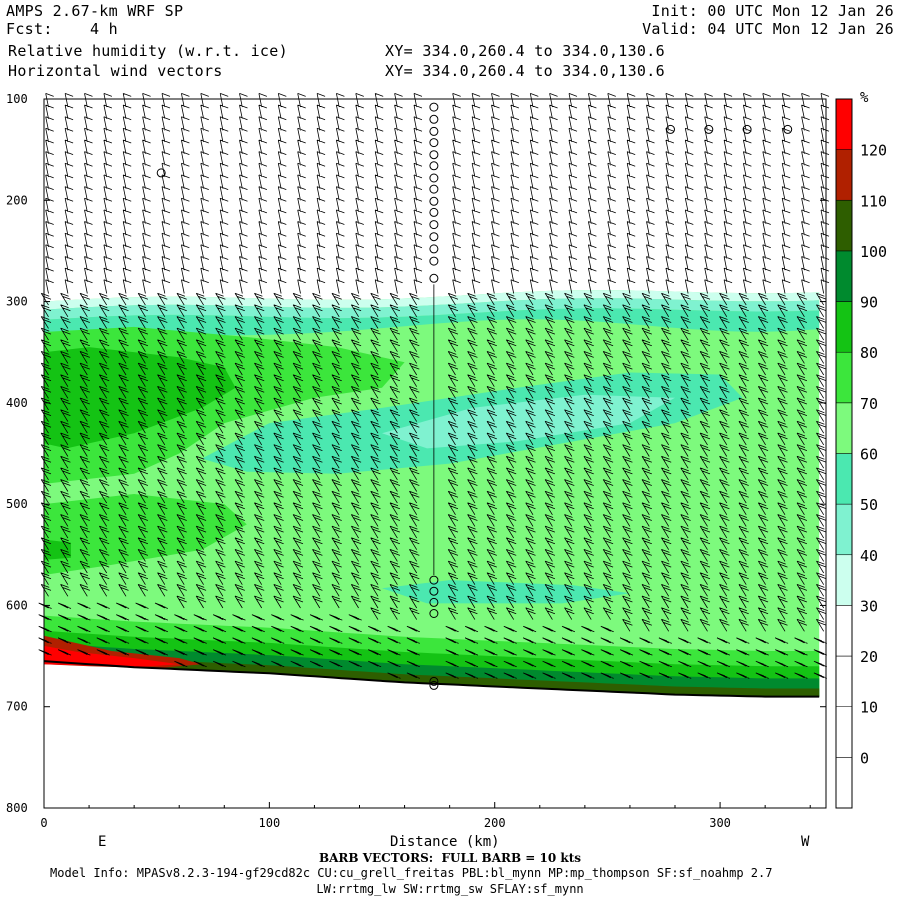  What do you see at coordinates (873, 151) in the screenshot?
I see `colorbar-tick-label: 120` at bounding box center [873, 151].